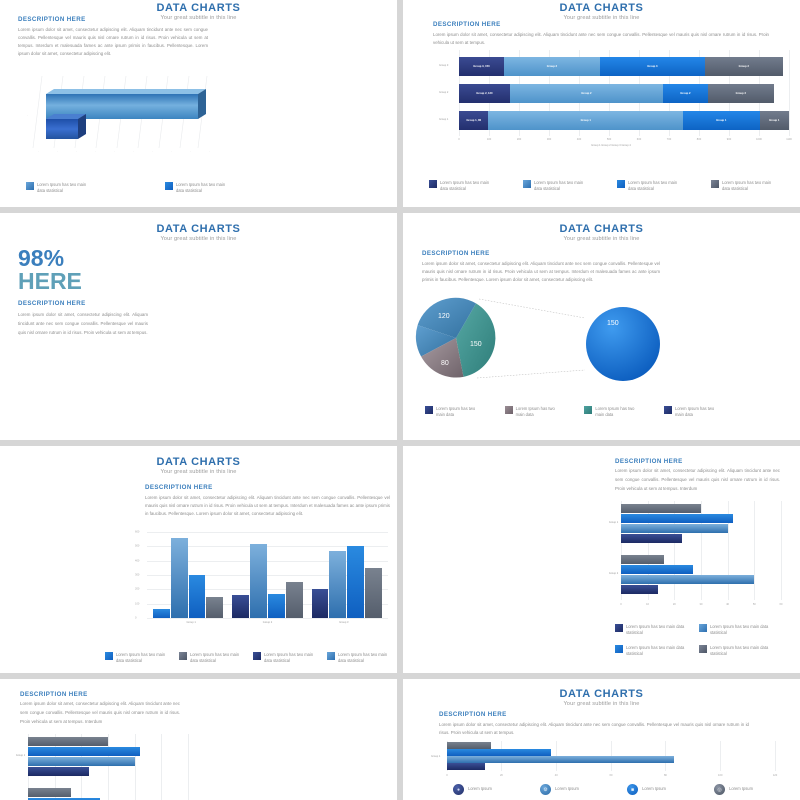 This screenshot has height=800, width=800. I want to click on chart-hbar-icons: Group 1 0 20 40 60 80 100 120, so click(602, 761).